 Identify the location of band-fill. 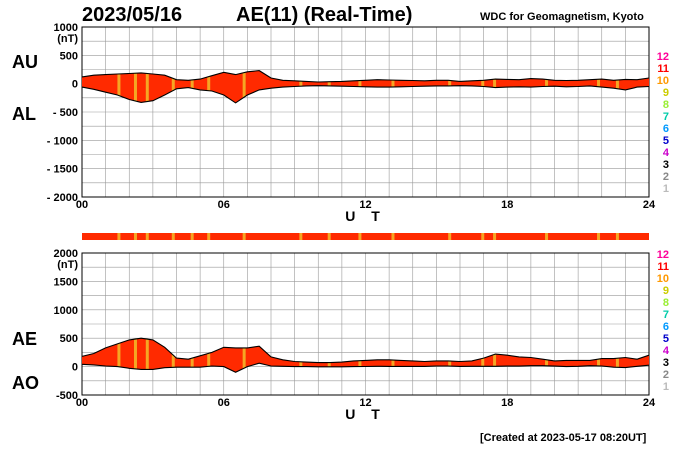
(365, 355).